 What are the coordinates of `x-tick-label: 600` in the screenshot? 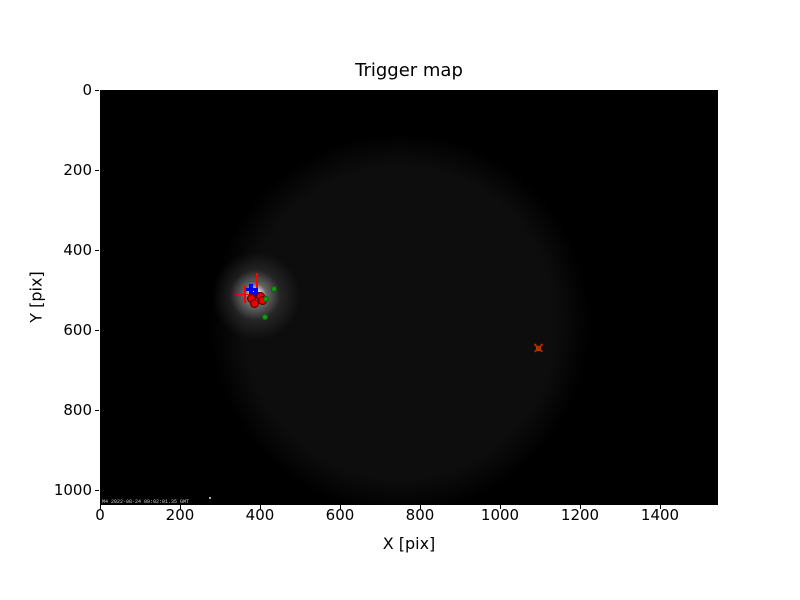 It's located at (340, 515).